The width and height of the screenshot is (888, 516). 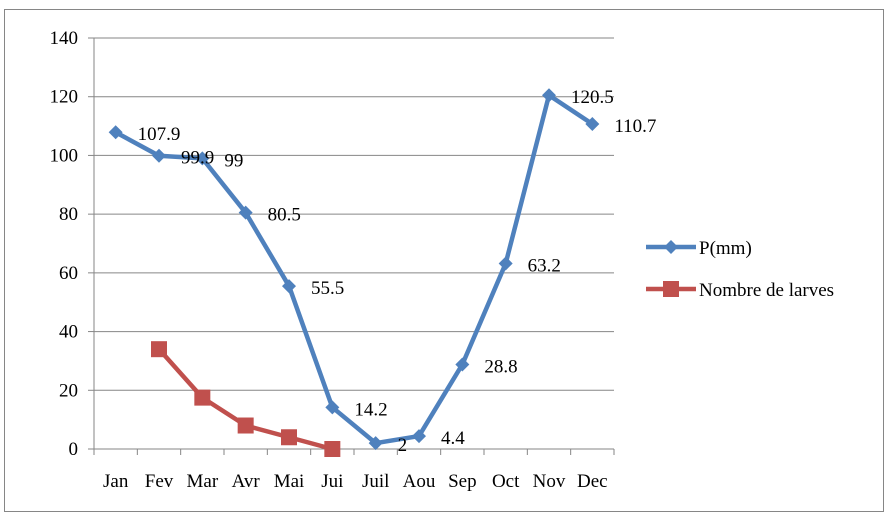 What do you see at coordinates (419, 481) in the screenshot?
I see `x-tick-label: Aou` at bounding box center [419, 481].